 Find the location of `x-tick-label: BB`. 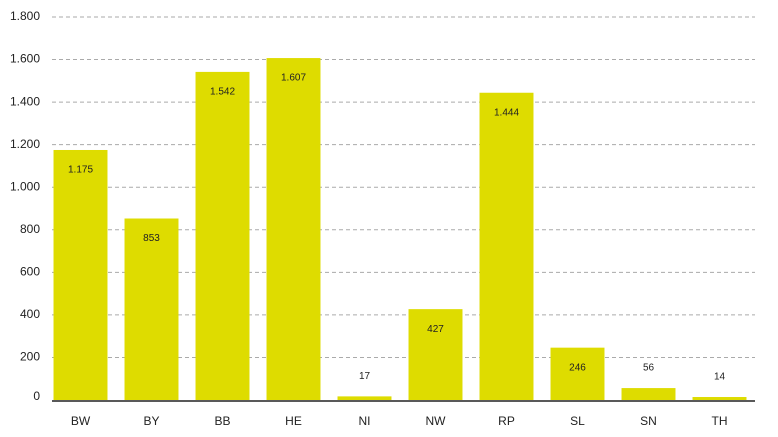

x-tick-label: BB is located at coordinates (222, 421).